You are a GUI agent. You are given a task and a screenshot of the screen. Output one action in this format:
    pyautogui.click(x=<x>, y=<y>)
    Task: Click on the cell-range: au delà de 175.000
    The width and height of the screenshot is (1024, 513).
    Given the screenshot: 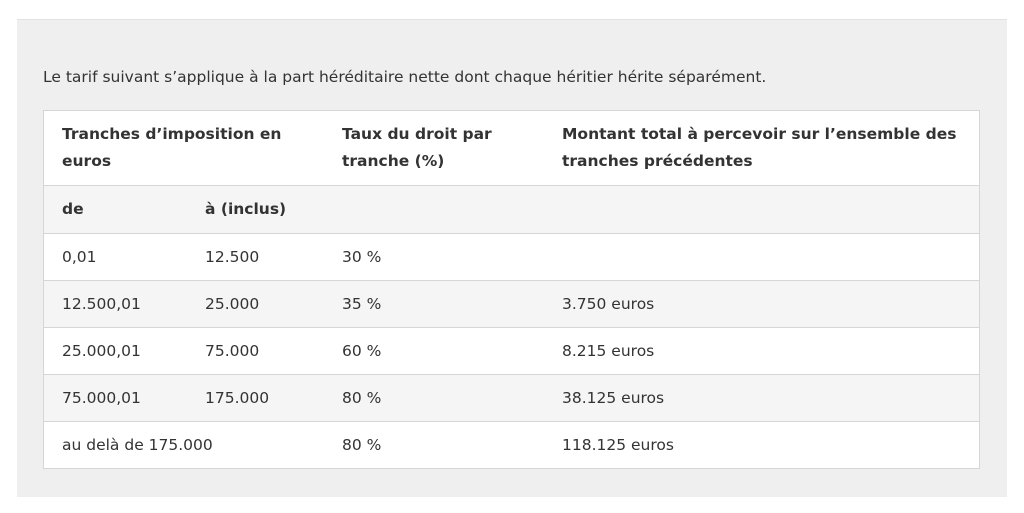 What is the action you would take?
    pyautogui.click(x=183, y=445)
    